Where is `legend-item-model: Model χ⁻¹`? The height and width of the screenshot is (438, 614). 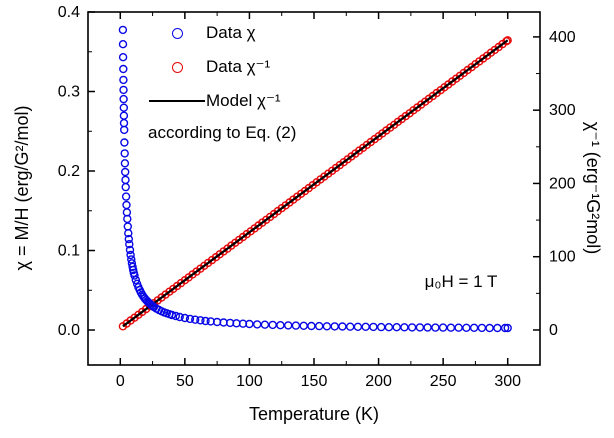 legend-item-model: Model χ⁻¹ is located at coordinates (222, 101).